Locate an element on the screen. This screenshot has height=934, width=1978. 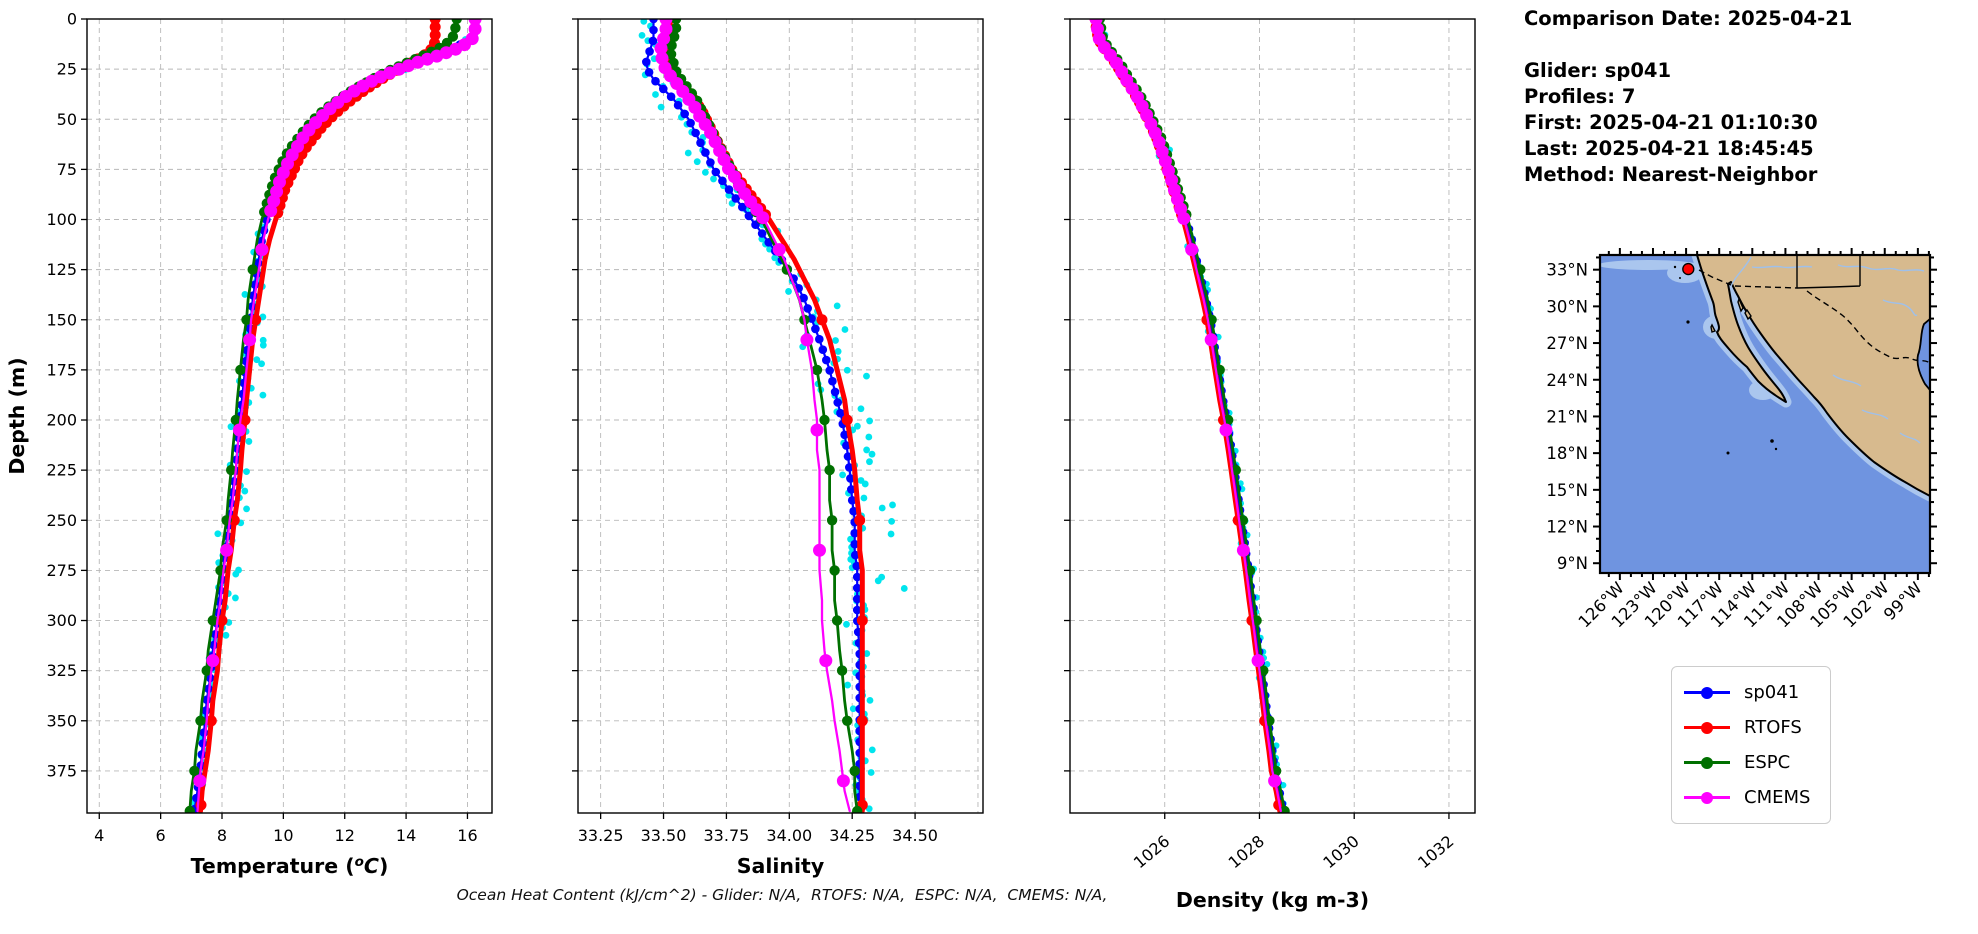
legend-item-cmems: CMEMS is located at coordinates (1750, 797).